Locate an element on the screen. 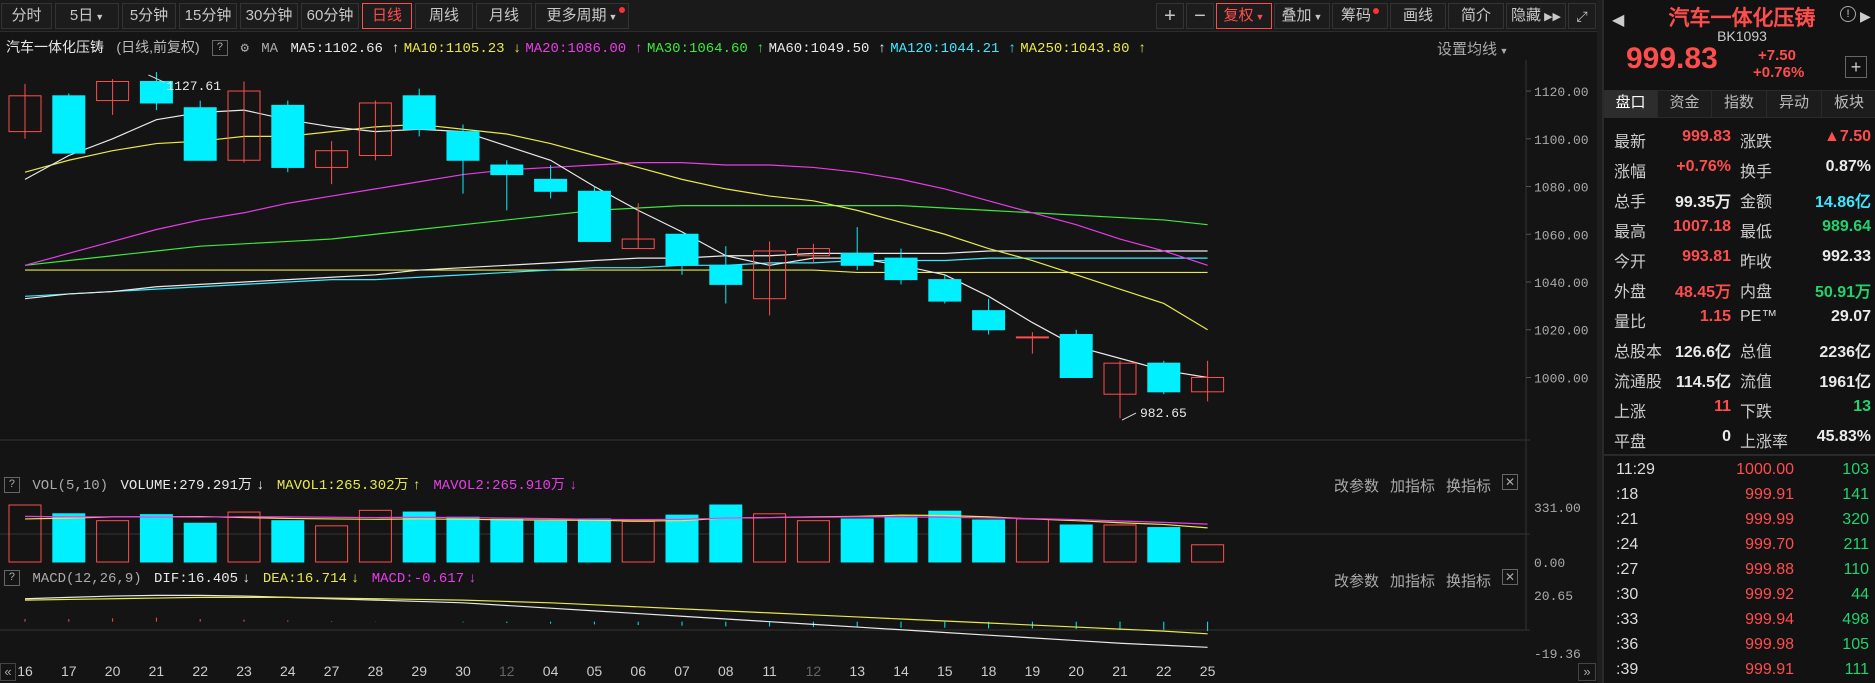 The height and width of the screenshot is (683, 1875). x-tick-label: 28 is located at coordinates (376, 671).